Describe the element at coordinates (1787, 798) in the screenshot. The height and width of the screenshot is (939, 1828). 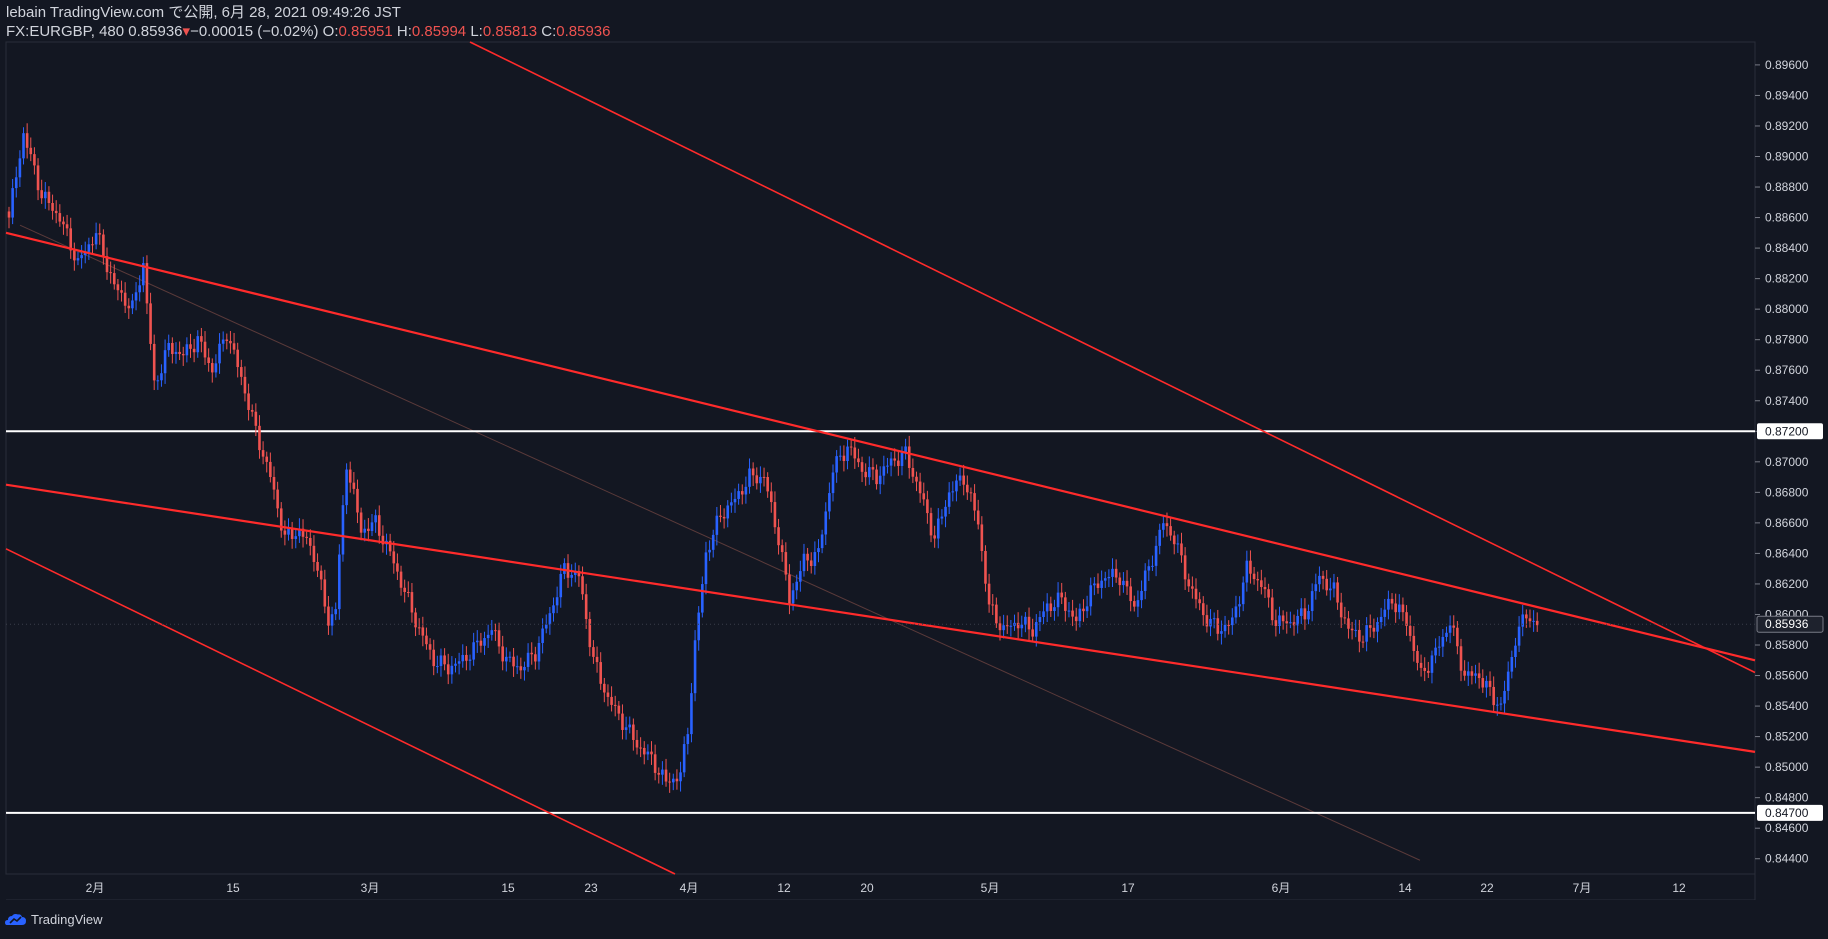
I see `y-tick-label: 0.84800` at that location.